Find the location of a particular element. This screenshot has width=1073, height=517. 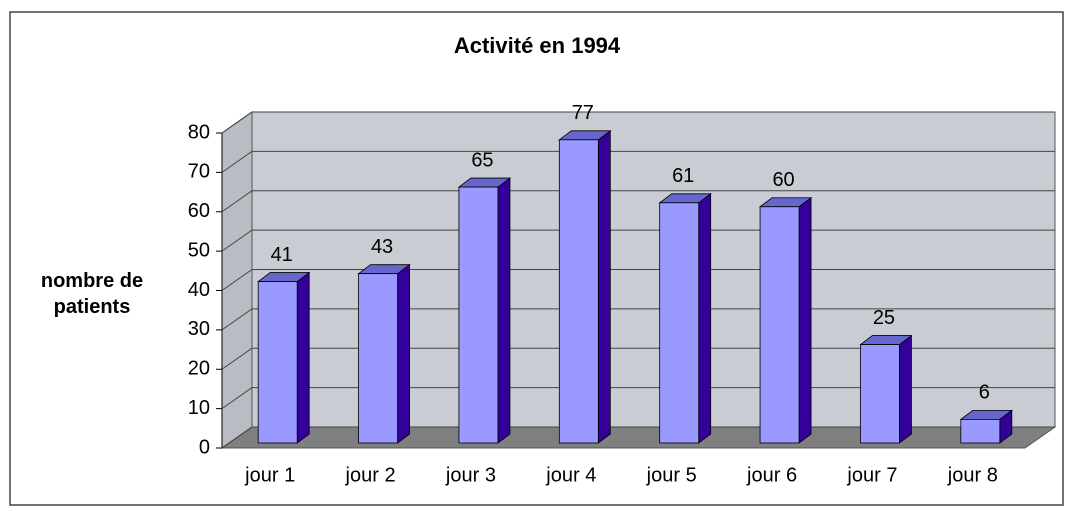

y-tick-label: 80 is located at coordinates (199, 132).